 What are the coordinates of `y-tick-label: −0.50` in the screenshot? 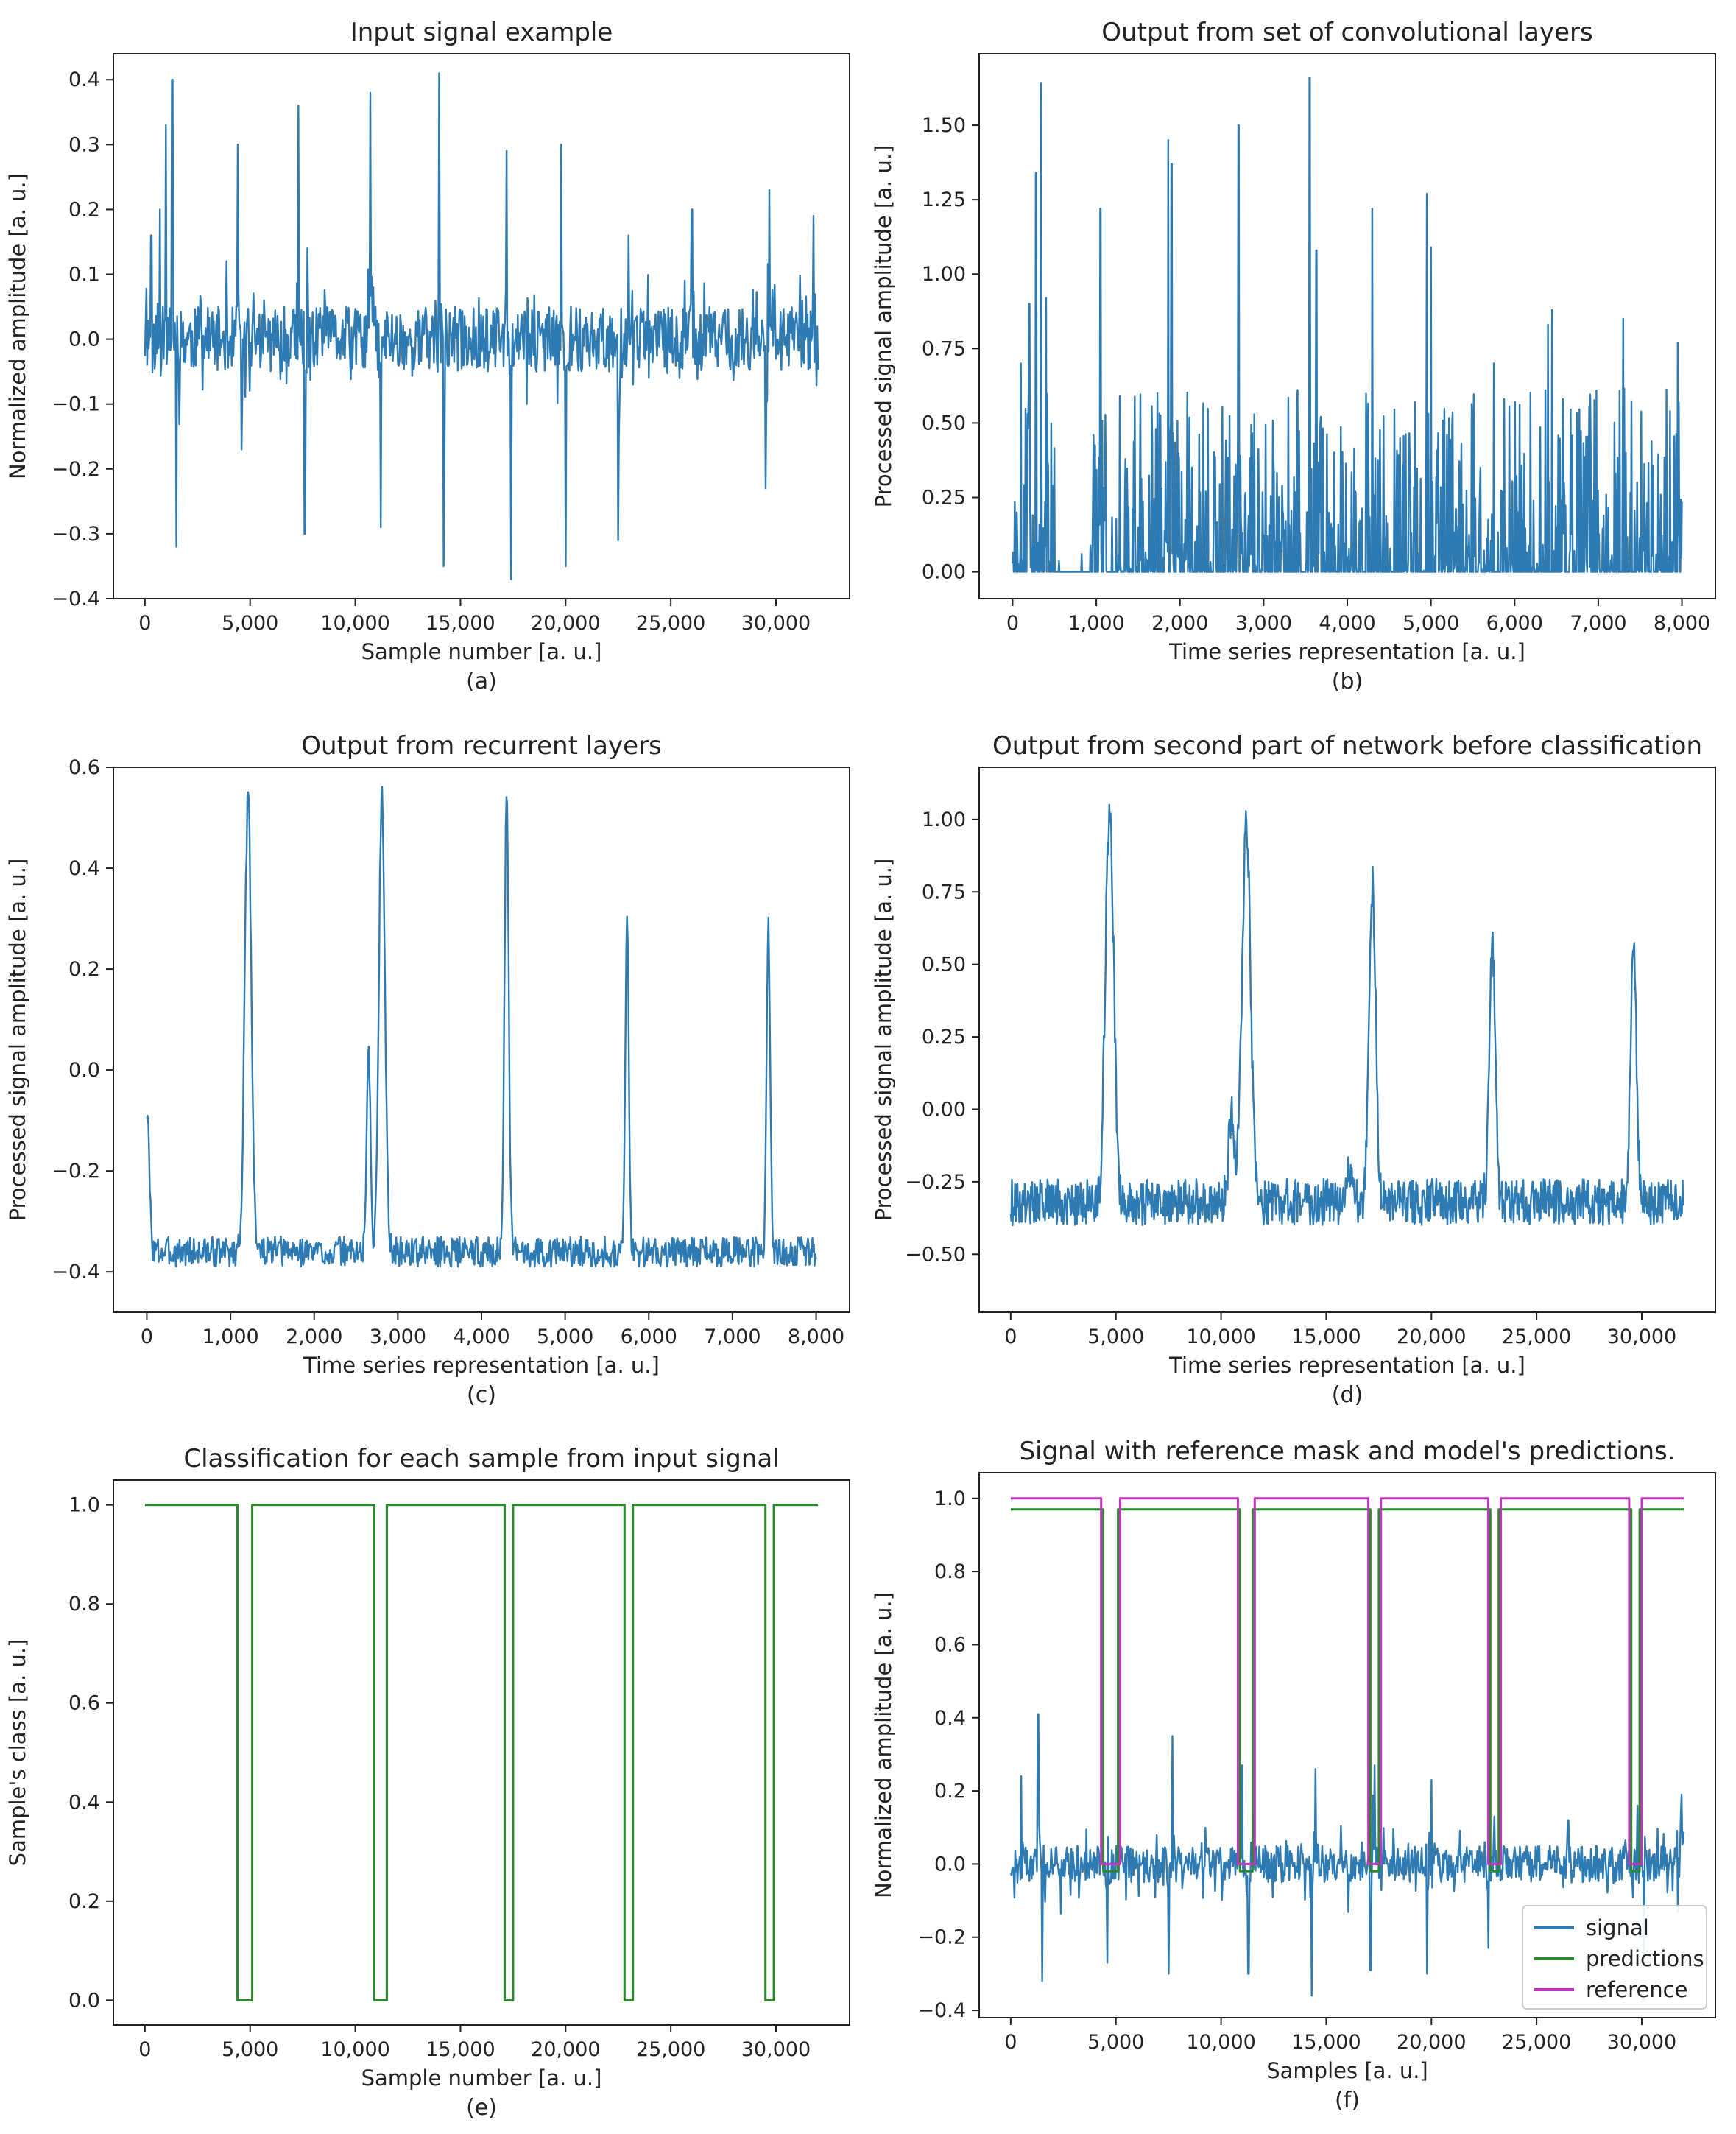 It's located at (936, 1254).